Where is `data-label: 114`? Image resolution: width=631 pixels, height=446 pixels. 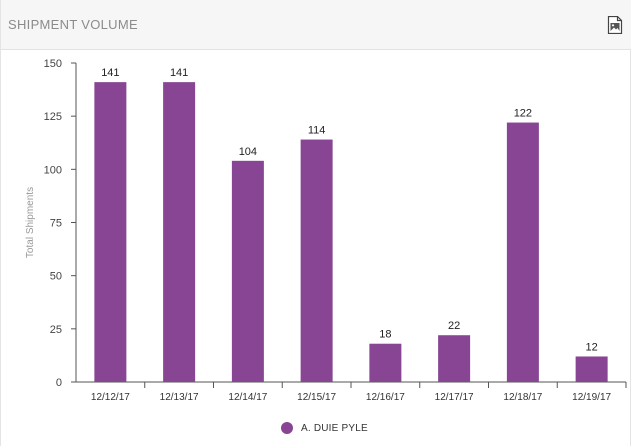 data-label: 114 is located at coordinates (317, 131).